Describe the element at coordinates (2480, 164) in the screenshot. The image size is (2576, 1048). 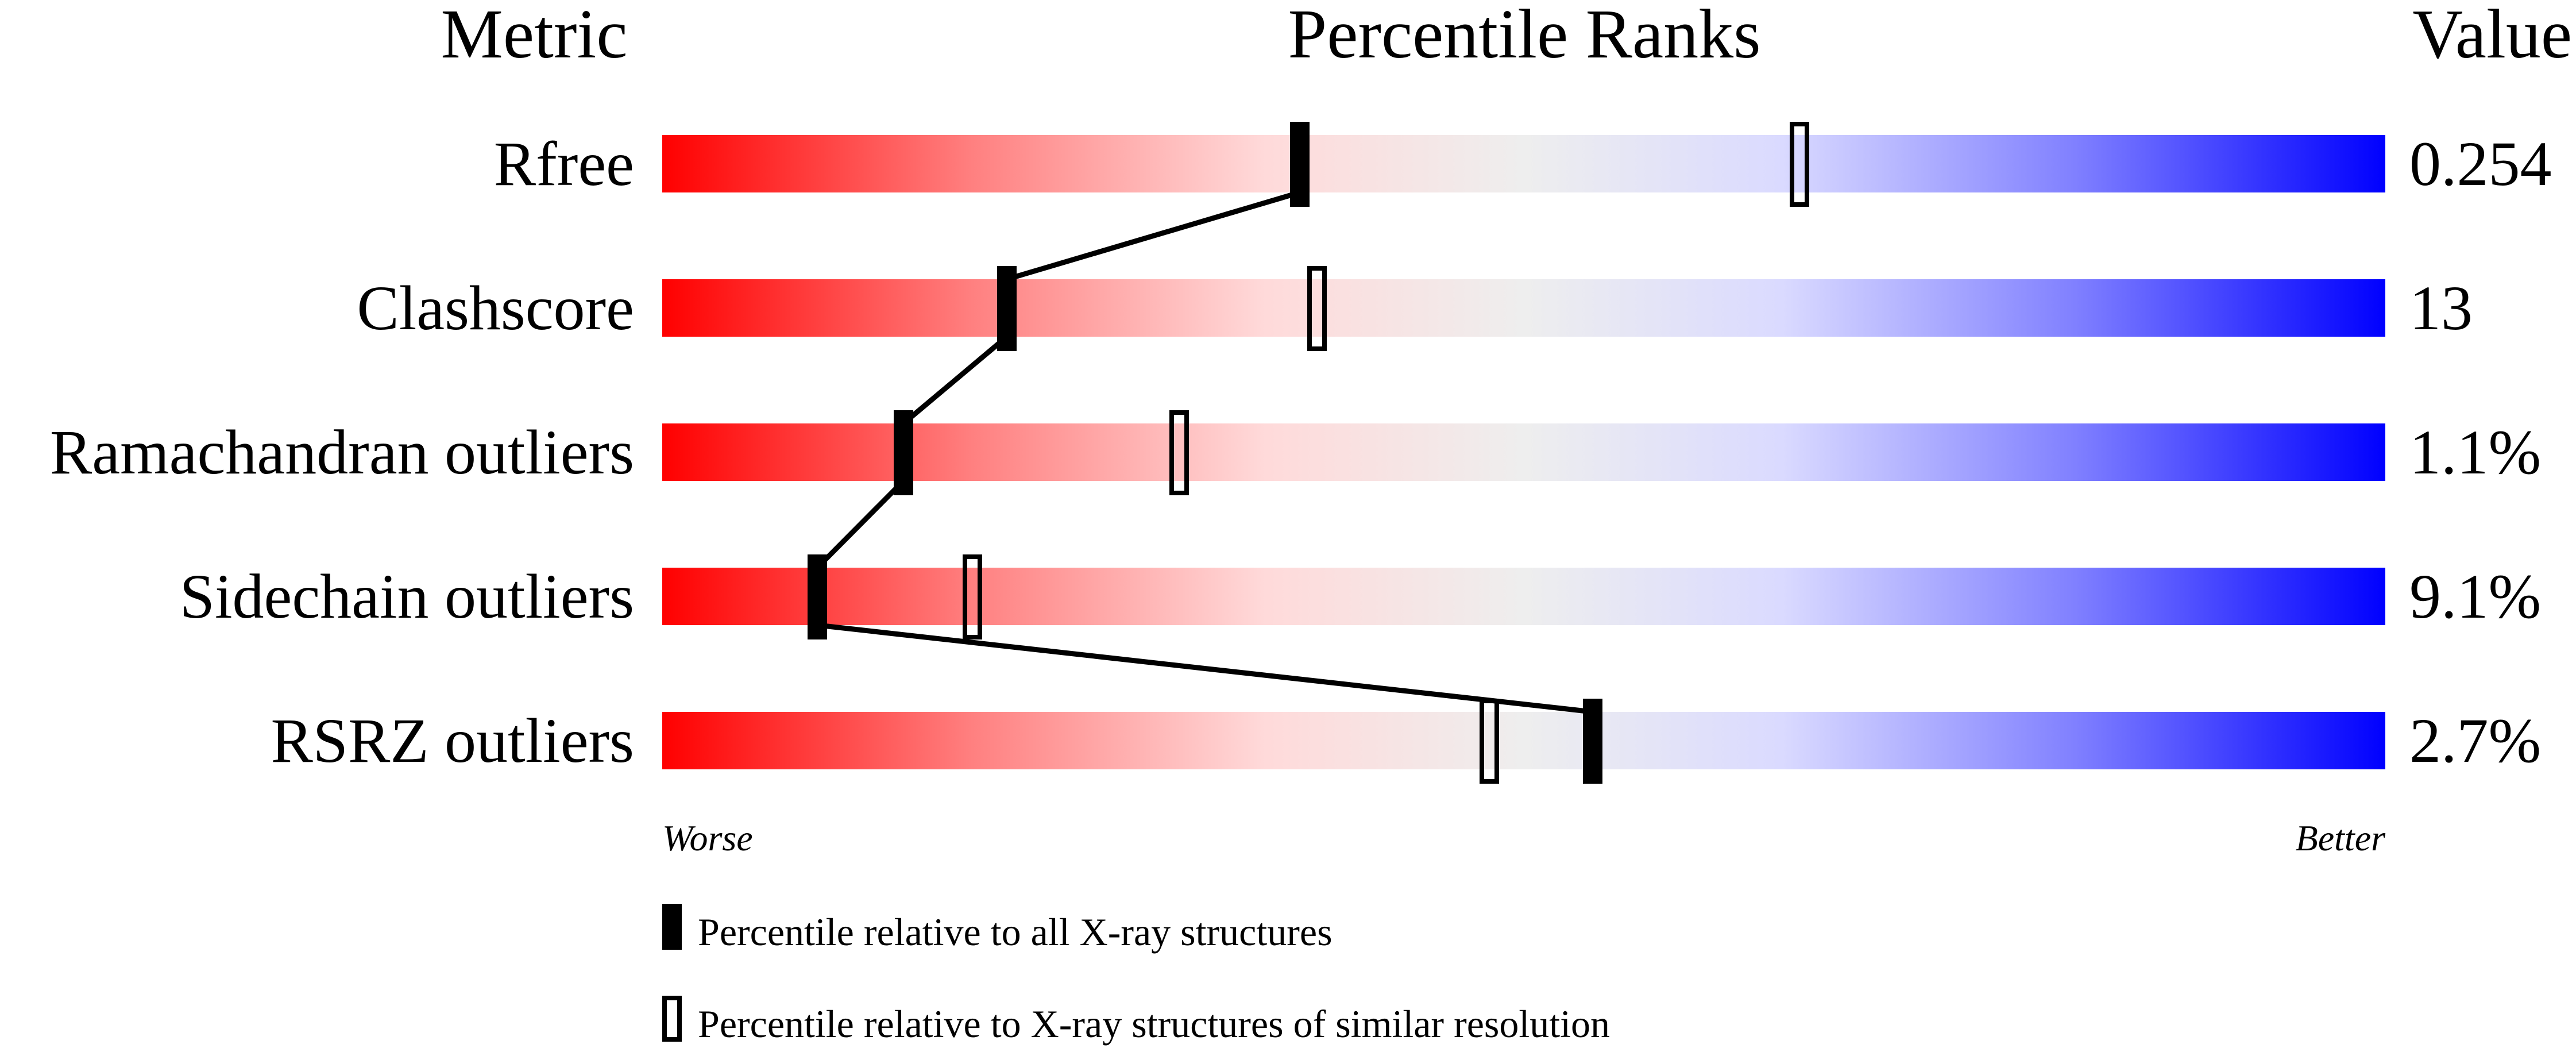
I see `metric-value: 0.254` at that location.